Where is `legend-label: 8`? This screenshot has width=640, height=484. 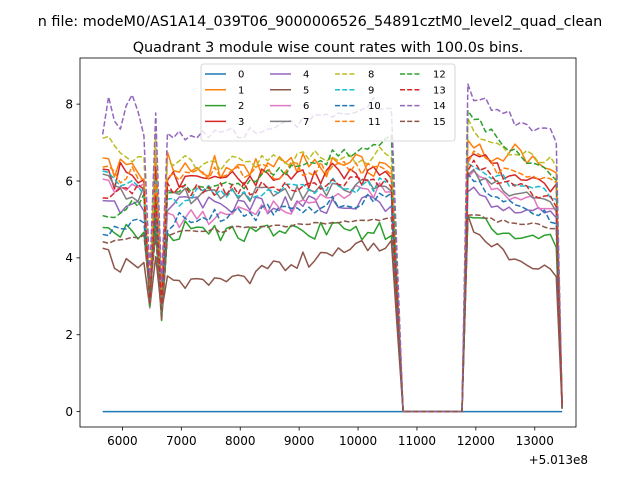
legend-label: 8 is located at coordinates (371, 75).